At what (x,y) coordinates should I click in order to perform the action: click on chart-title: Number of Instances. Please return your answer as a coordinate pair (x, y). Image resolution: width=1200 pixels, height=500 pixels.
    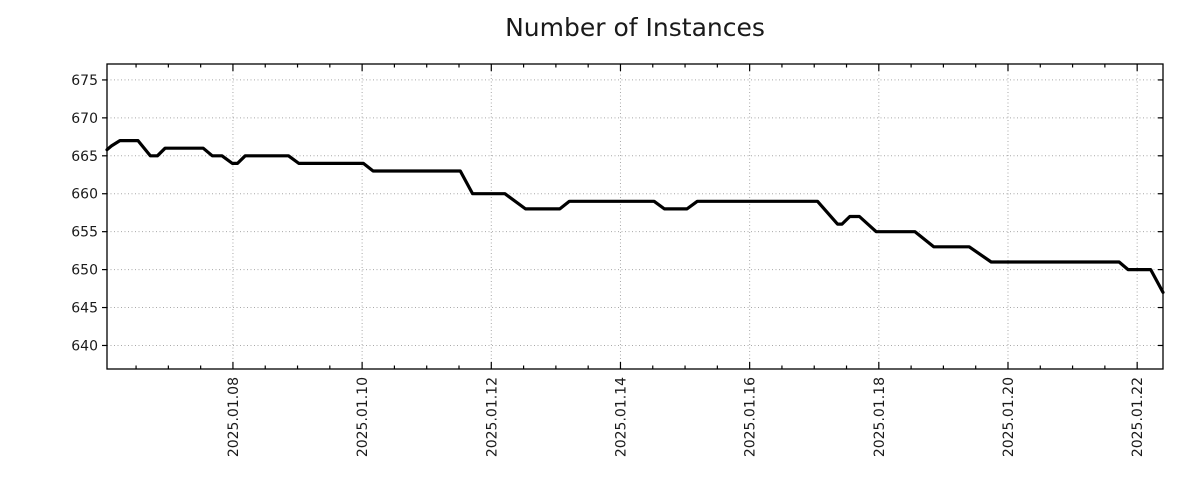
    Looking at the image, I should click on (635, 27).